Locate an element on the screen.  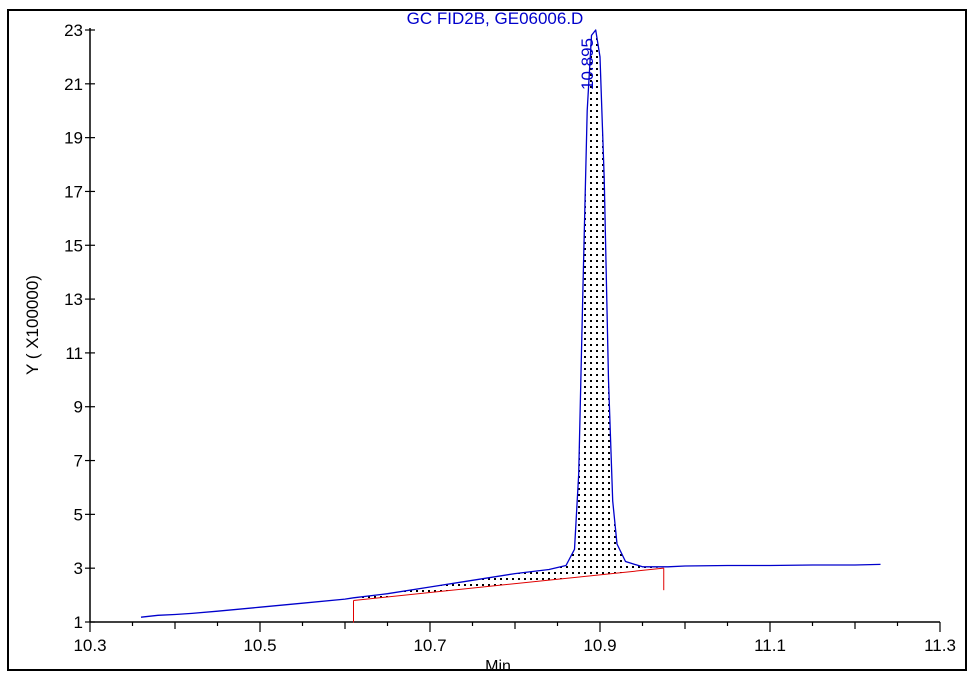
y-tick-label: 17 is located at coordinates (73, 191).